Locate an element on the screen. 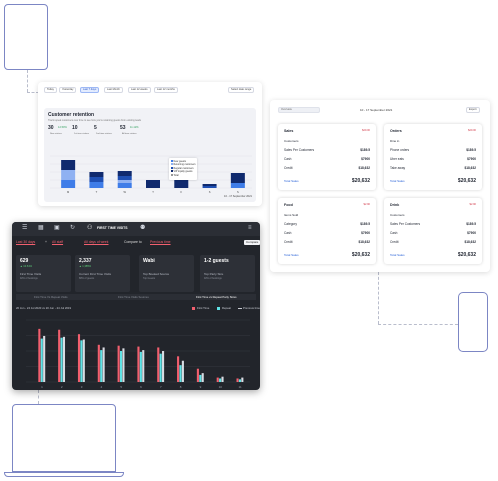 The width and height of the screenshot is (498, 481). kpi-value: 629 is located at coordinates (24, 261).